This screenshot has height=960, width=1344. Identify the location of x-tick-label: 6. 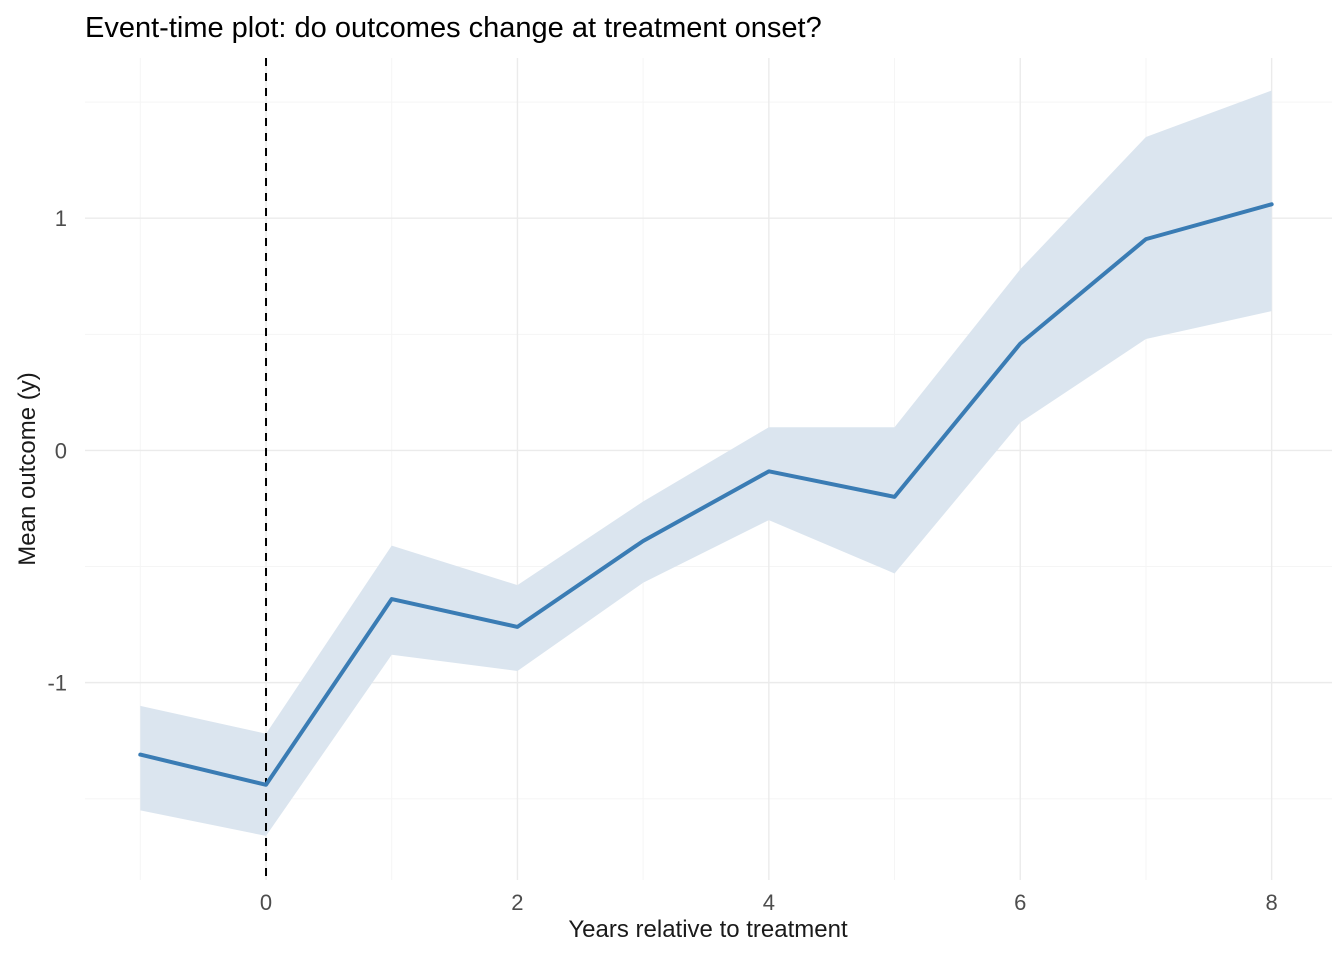
(1020, 902).